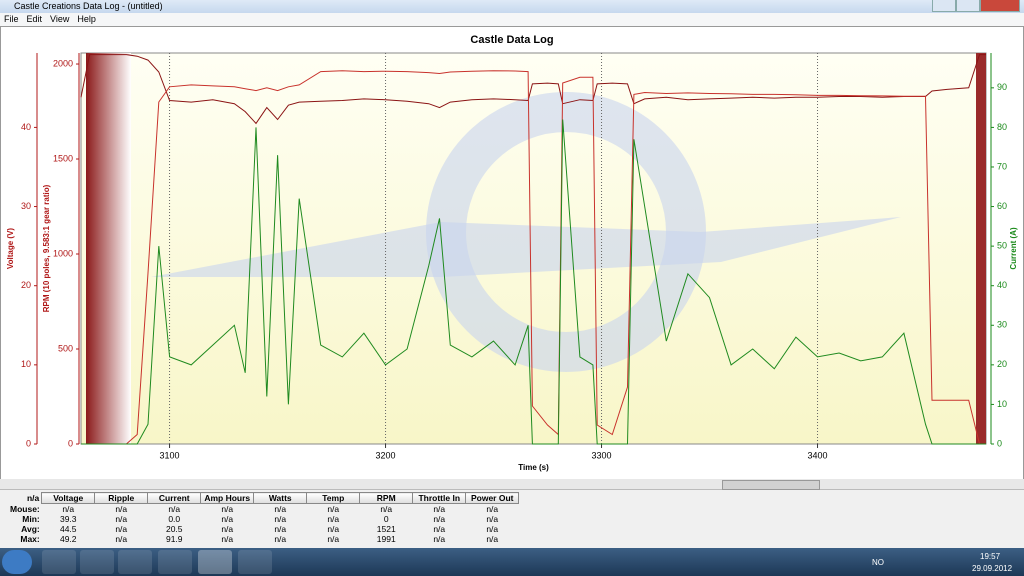 The image size is (1024, 576). Describe the element at coordinates (11, 19) in the screenshot. I see `menu-item: File` at that location.